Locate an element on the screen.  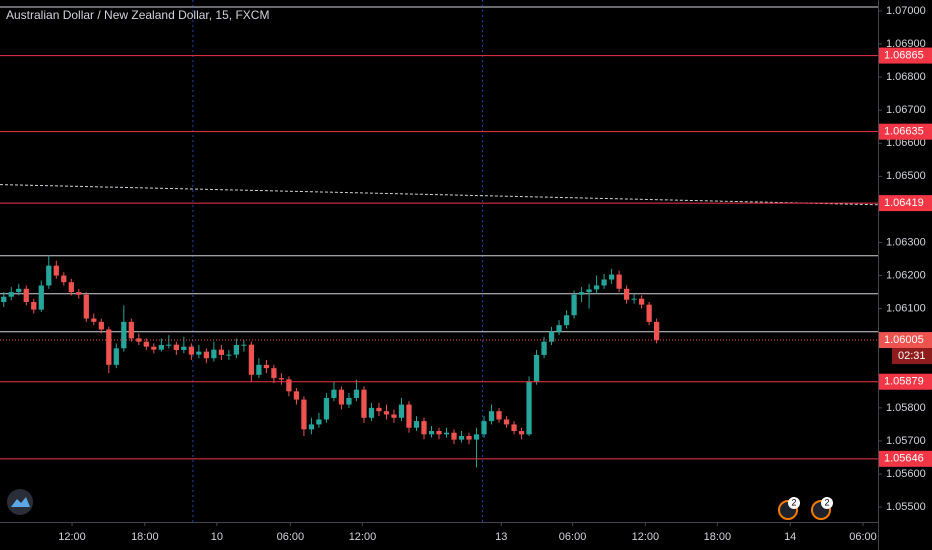
countdown-box is located at coordinates (912, 356).